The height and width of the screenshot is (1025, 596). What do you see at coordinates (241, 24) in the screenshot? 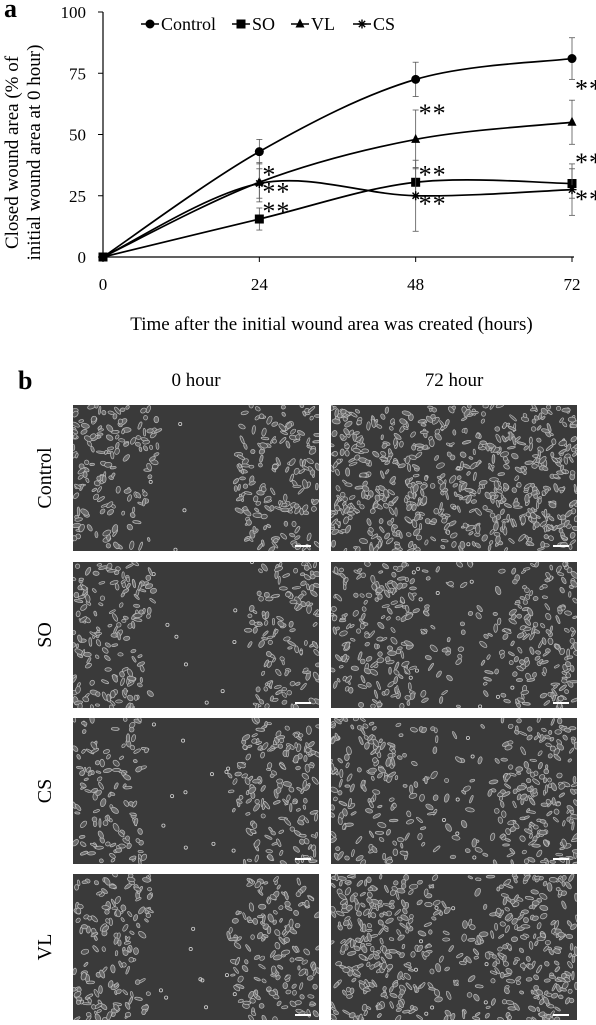
I see `legend-marker-so` at bounding box center [241, 24].